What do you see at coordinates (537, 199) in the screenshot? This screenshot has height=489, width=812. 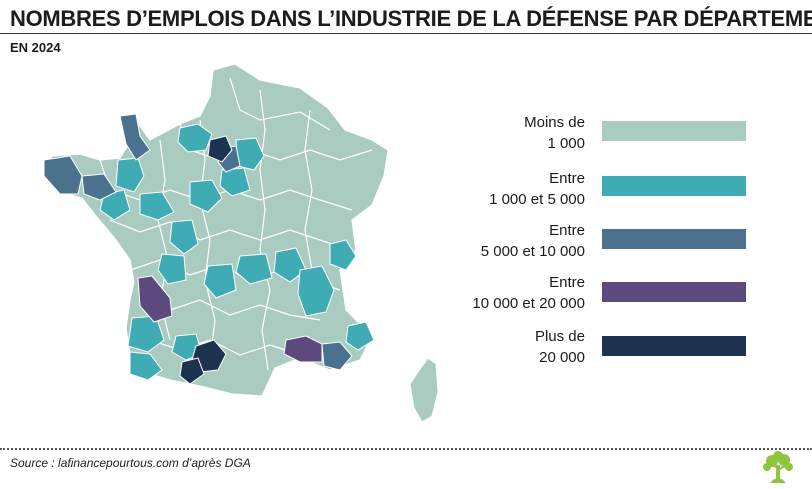 I see `legend-label-line2: 1 000 et 5 000` at bounding box center [537, 199].